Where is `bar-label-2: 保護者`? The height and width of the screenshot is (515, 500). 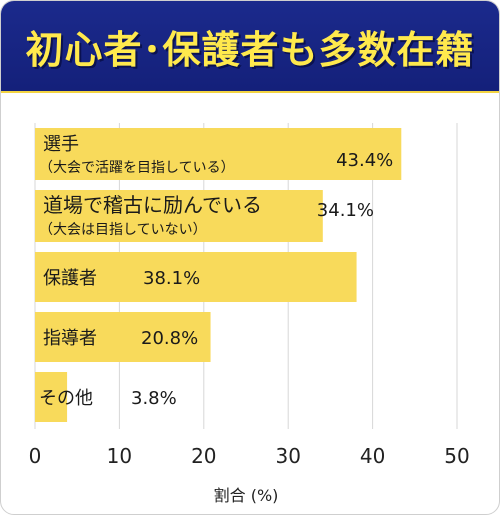 bar-label-2: 保護者 is located at coordinates (70, 278).